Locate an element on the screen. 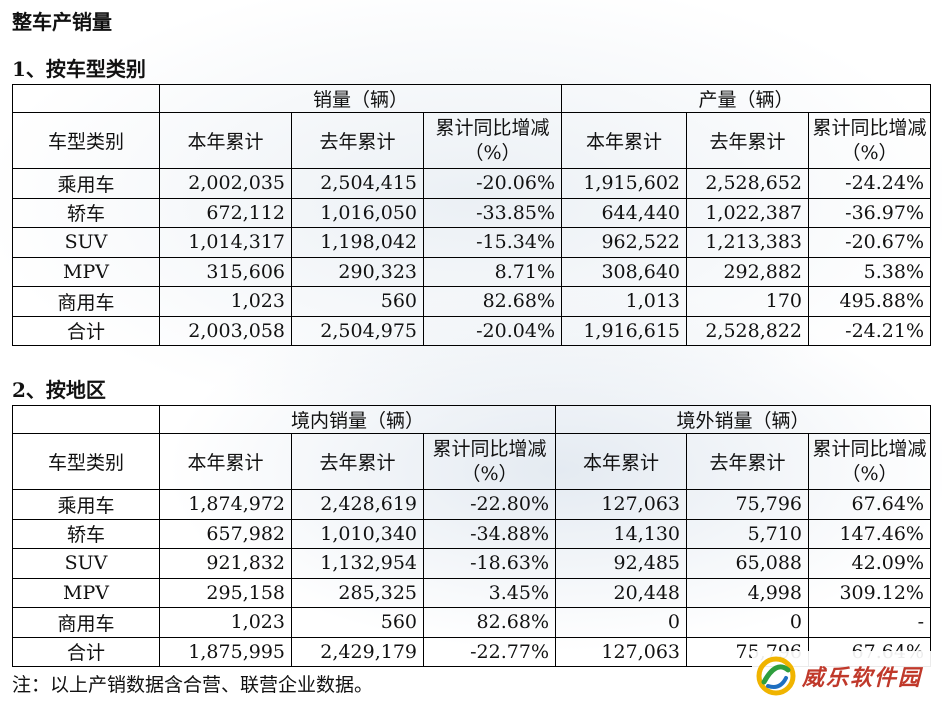 Image resolution: width=942 pixels, height=701 pixels. value-cell: 4,998 is located at coordinates (747, 592).